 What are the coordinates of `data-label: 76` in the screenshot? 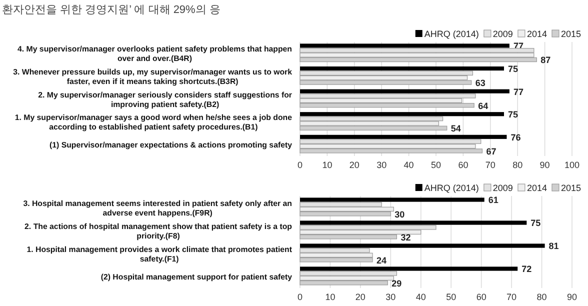 It's located at (515, 137).